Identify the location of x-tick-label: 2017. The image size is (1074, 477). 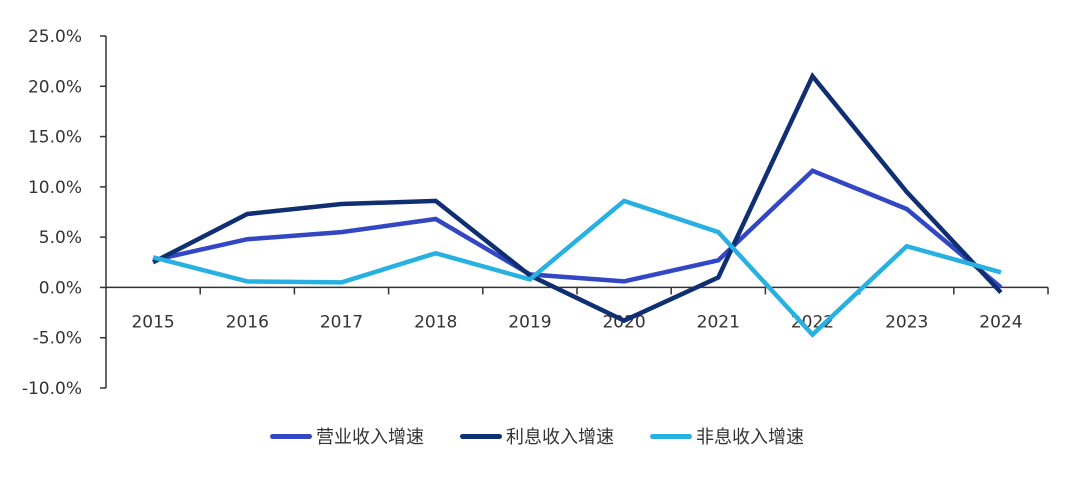
(341, 322).